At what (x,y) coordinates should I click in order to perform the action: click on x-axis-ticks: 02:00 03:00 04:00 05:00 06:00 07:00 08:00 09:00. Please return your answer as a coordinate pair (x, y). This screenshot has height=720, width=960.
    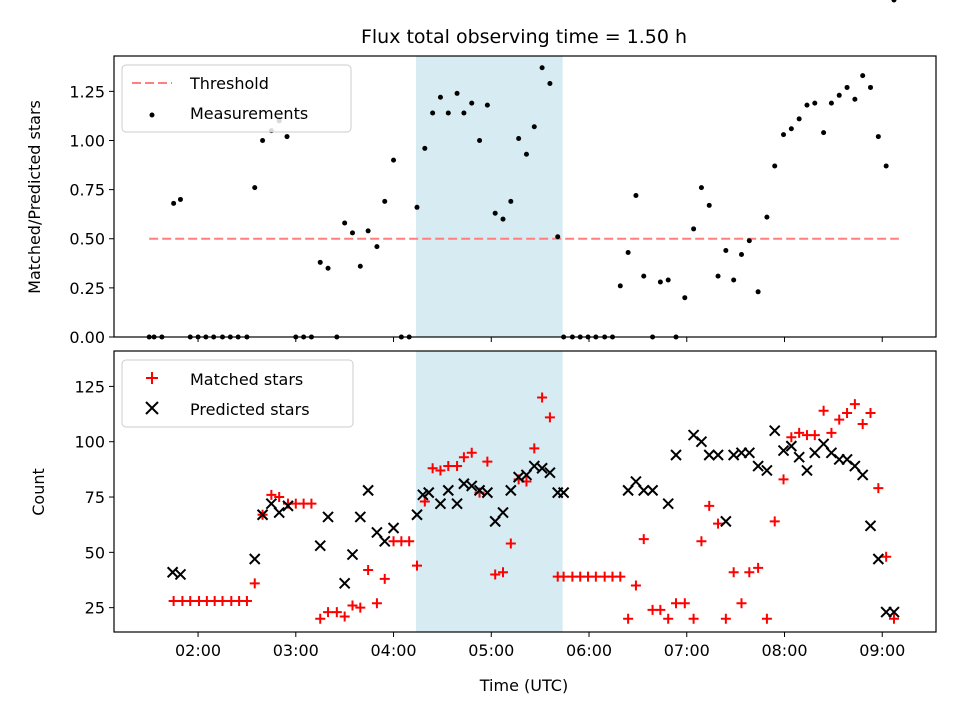
    Looking at the image, I should click on (540, 646).